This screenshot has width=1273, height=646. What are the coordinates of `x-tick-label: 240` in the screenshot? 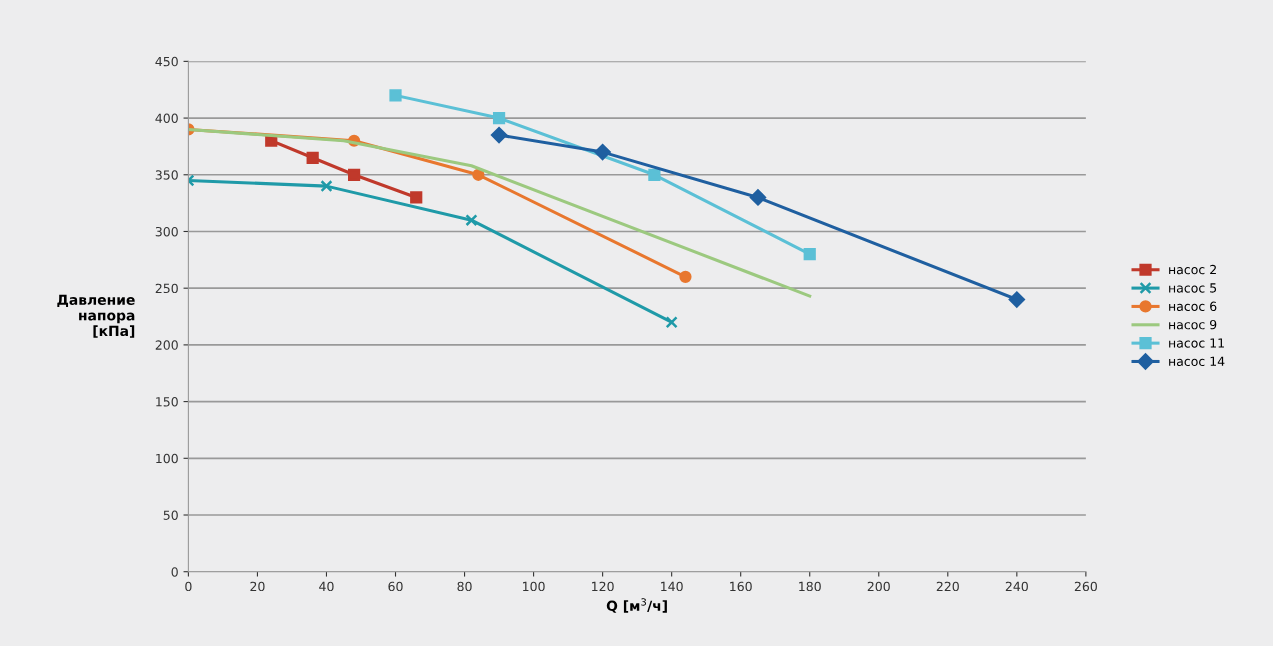 It's located at (1016, 586).